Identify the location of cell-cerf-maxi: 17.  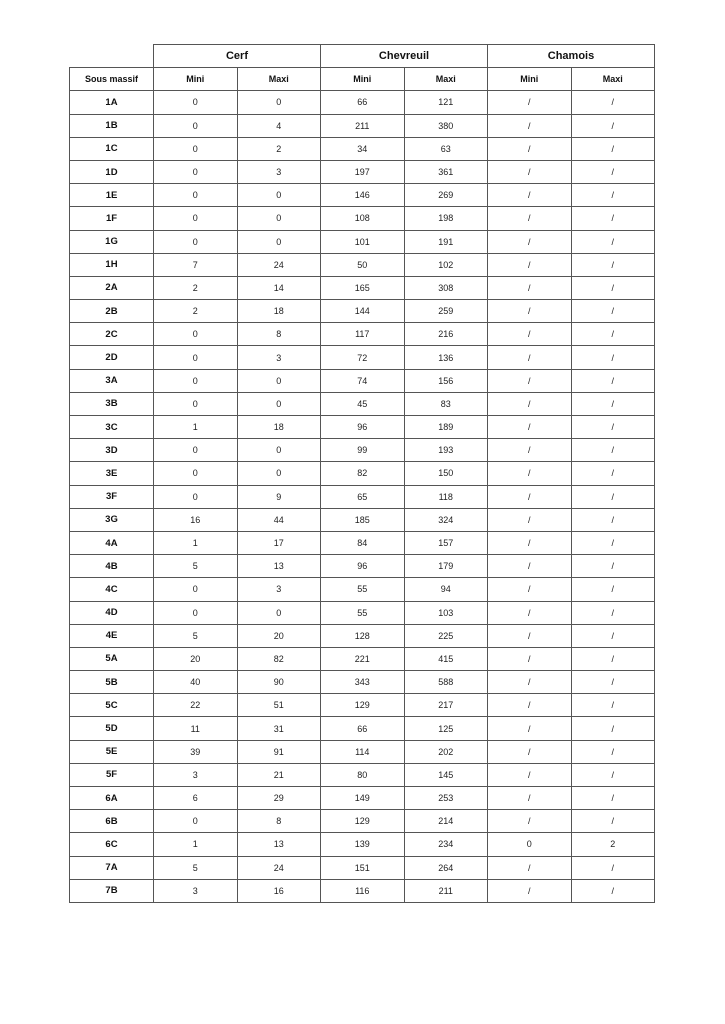
(278, 543).